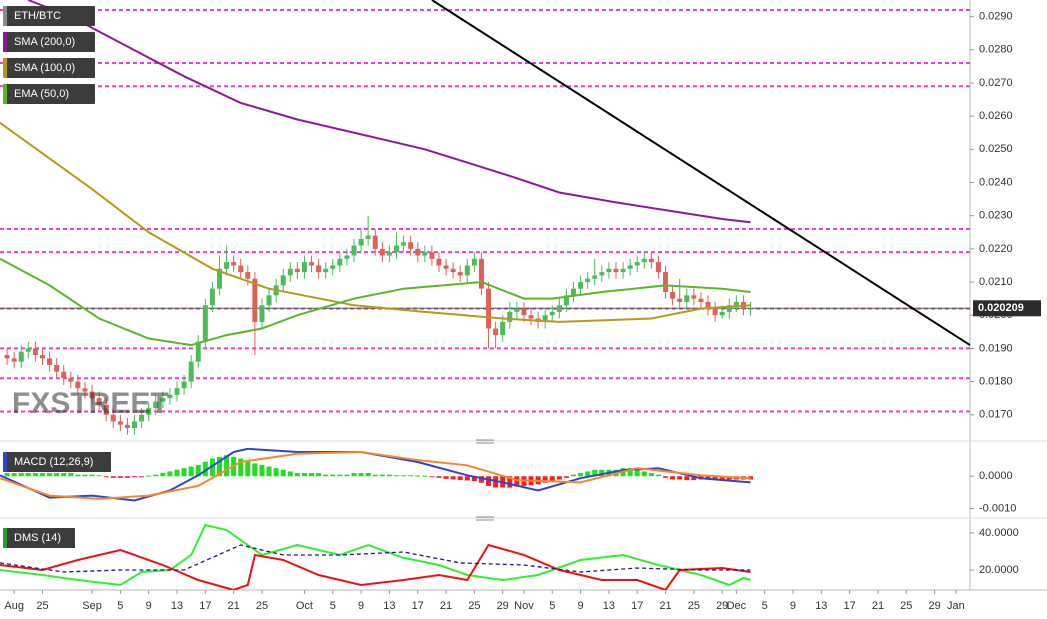  I want to click on x-tick-label: Jan, so click(956, 606).